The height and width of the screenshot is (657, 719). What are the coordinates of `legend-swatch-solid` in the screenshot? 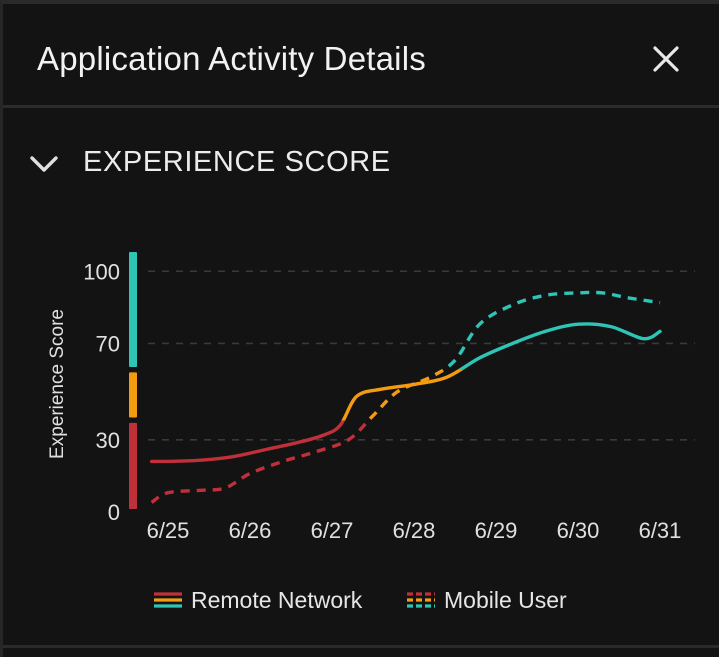 It's located at (168, 600).